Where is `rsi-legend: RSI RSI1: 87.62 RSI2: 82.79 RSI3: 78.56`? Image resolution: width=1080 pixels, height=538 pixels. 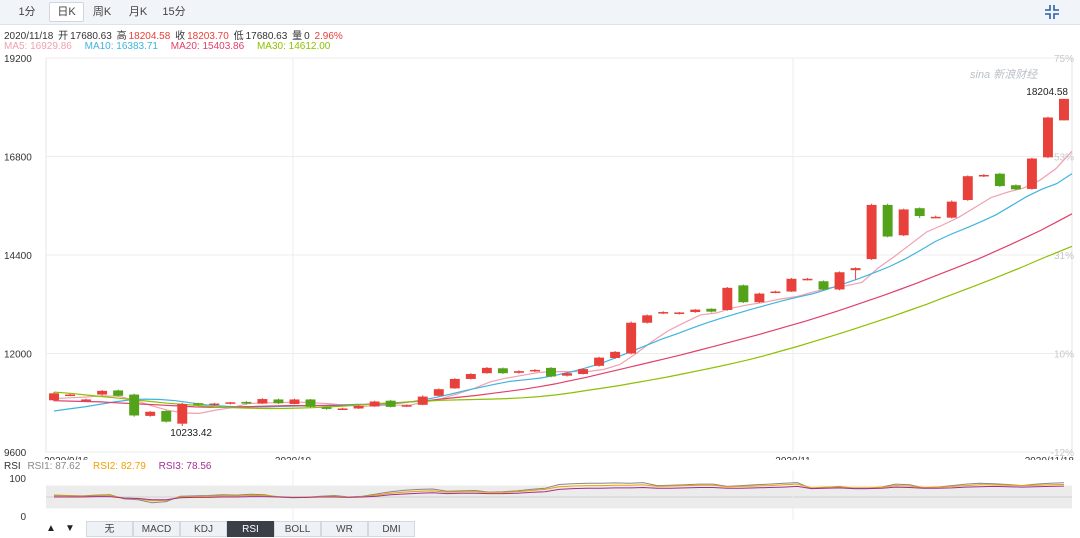 rsi-legend: RSI RSI1: 87.62 RSI2: 82.79 RSI3: 78.56 is located at coordinates (107, 466).